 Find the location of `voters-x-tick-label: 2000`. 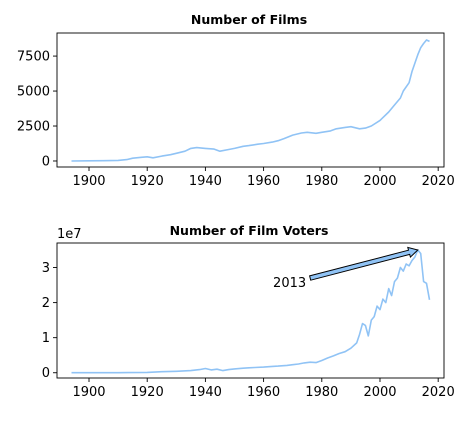

voters-x-tick-label: 2000 is located at coordinates (379, 392).